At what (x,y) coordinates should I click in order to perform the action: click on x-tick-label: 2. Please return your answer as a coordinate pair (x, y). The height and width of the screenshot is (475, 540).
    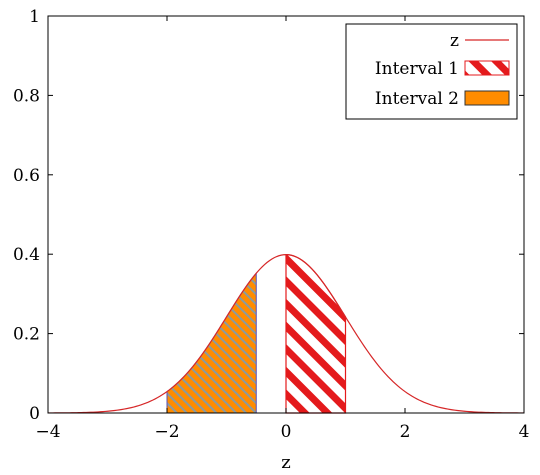
    Looking at the image, I should click on (405, 432).